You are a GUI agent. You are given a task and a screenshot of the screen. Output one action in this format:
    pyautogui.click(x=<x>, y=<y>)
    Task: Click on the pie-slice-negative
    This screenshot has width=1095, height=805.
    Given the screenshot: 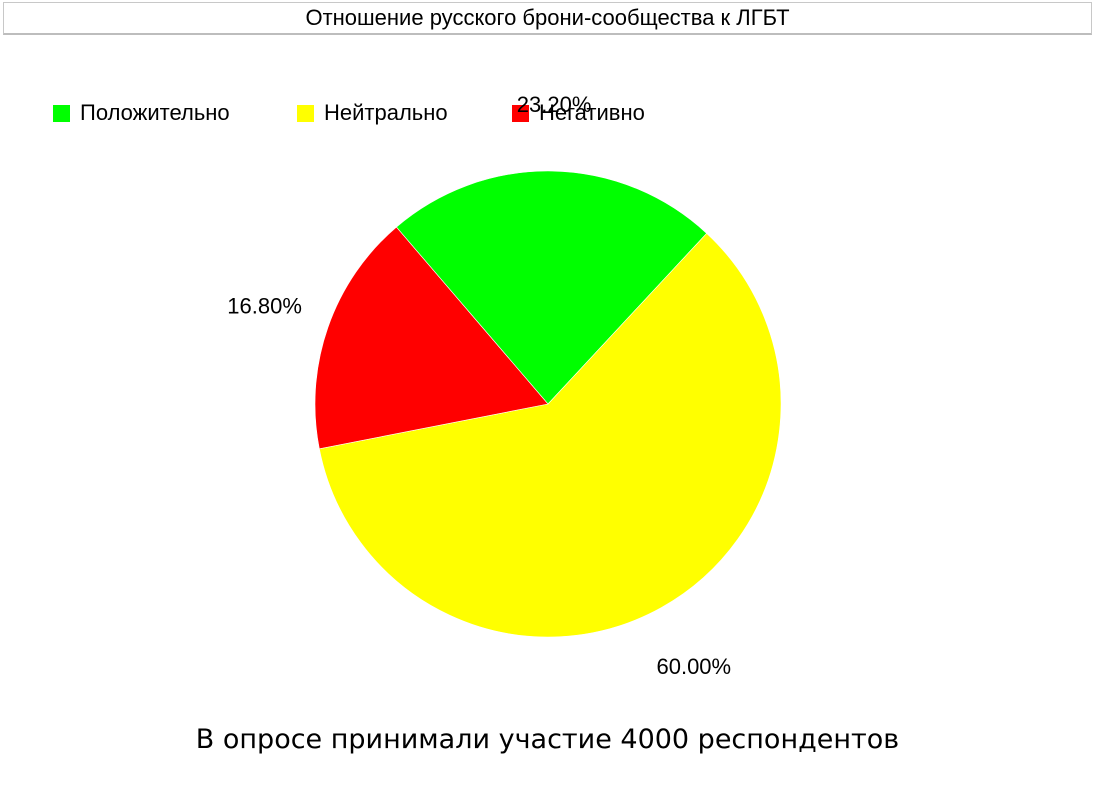 What is the action you would take?
    pyautogui.click(x=431, y=338)
    